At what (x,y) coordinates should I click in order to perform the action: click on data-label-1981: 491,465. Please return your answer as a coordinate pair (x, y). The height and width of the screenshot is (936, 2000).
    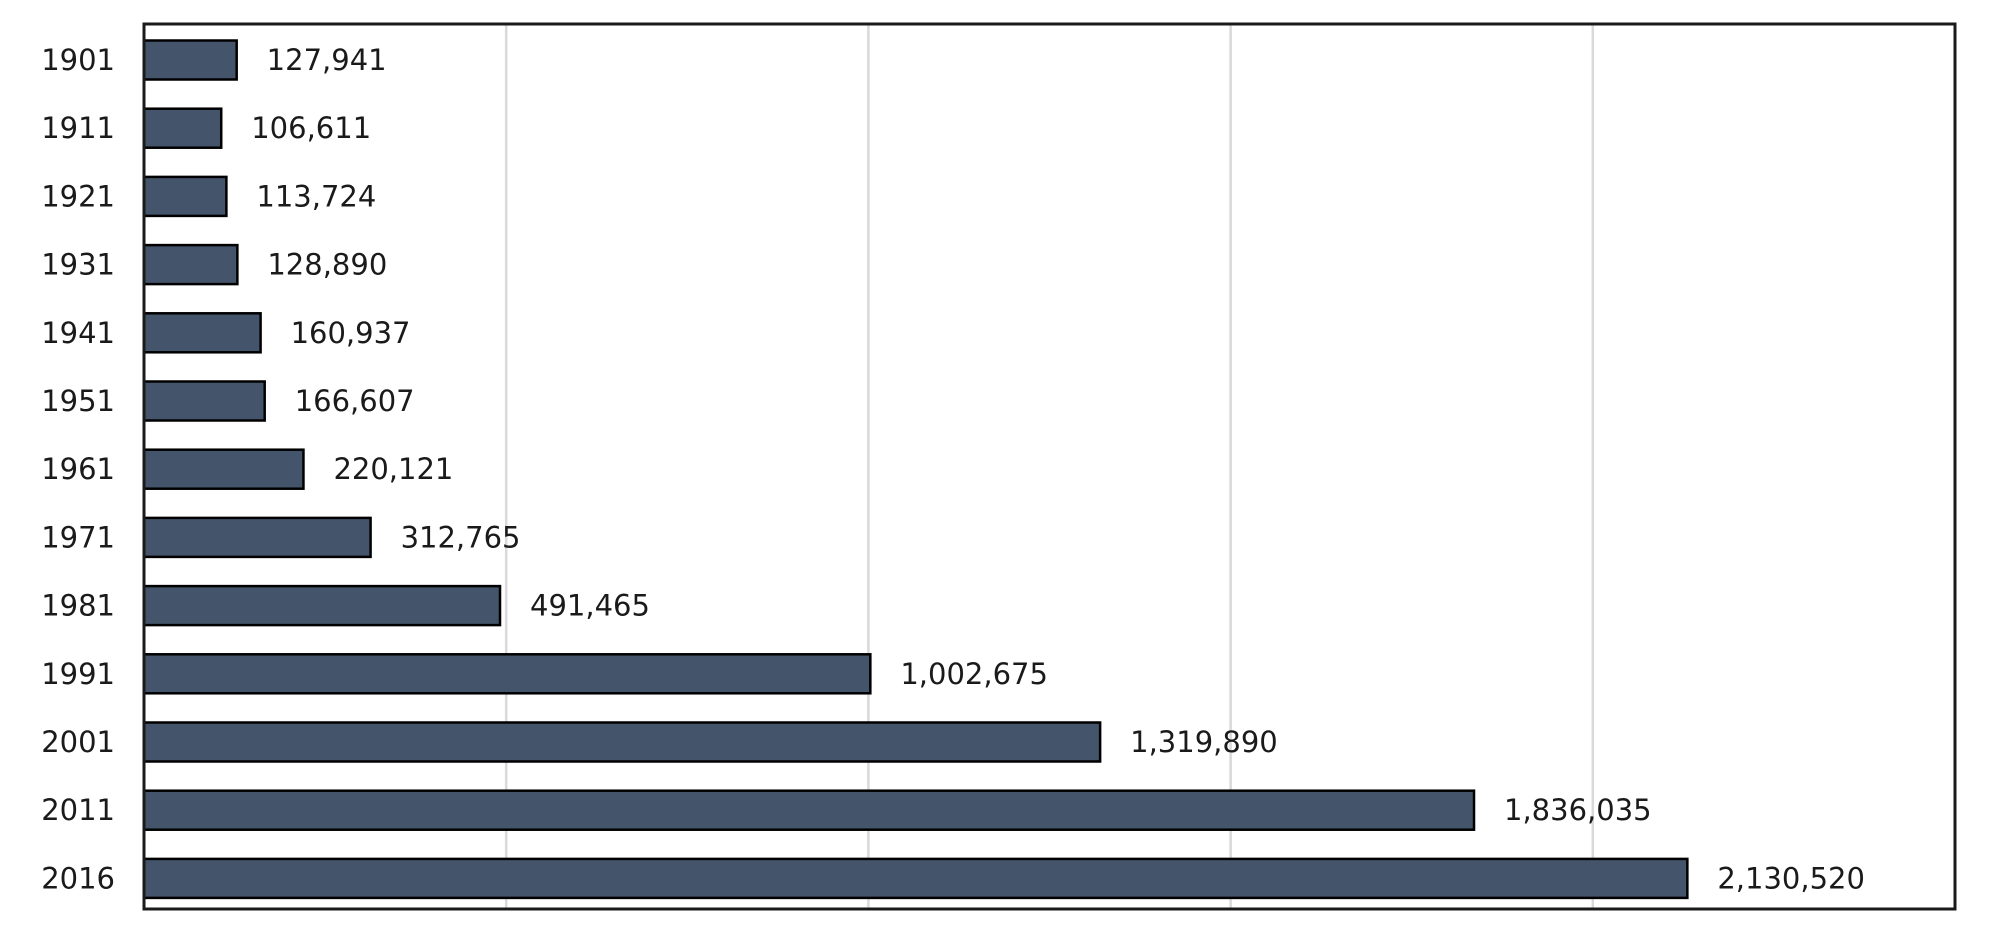
    Looking at the image, I should click on (590, 606).